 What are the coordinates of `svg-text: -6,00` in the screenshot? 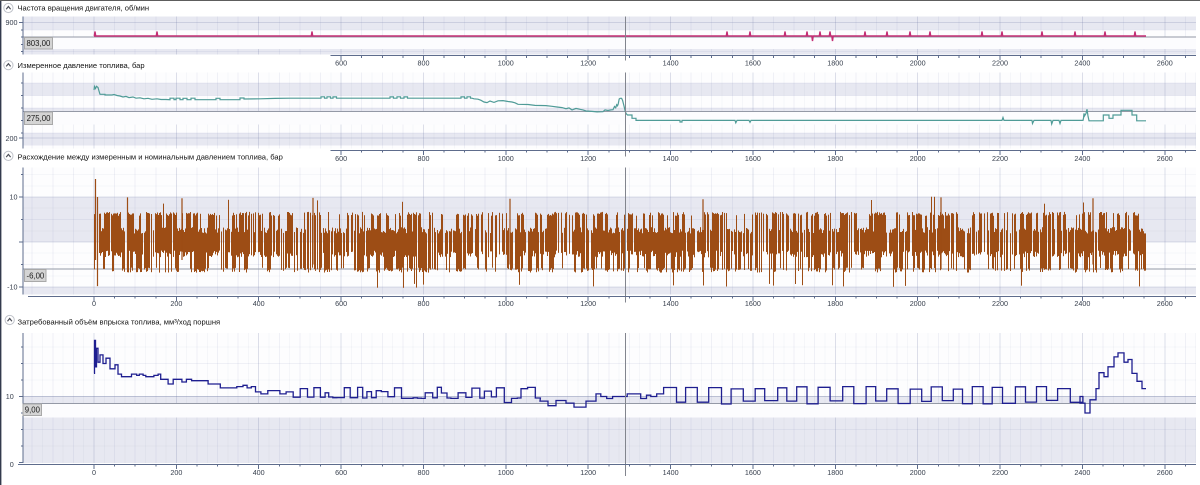 It's located at (36, 275).